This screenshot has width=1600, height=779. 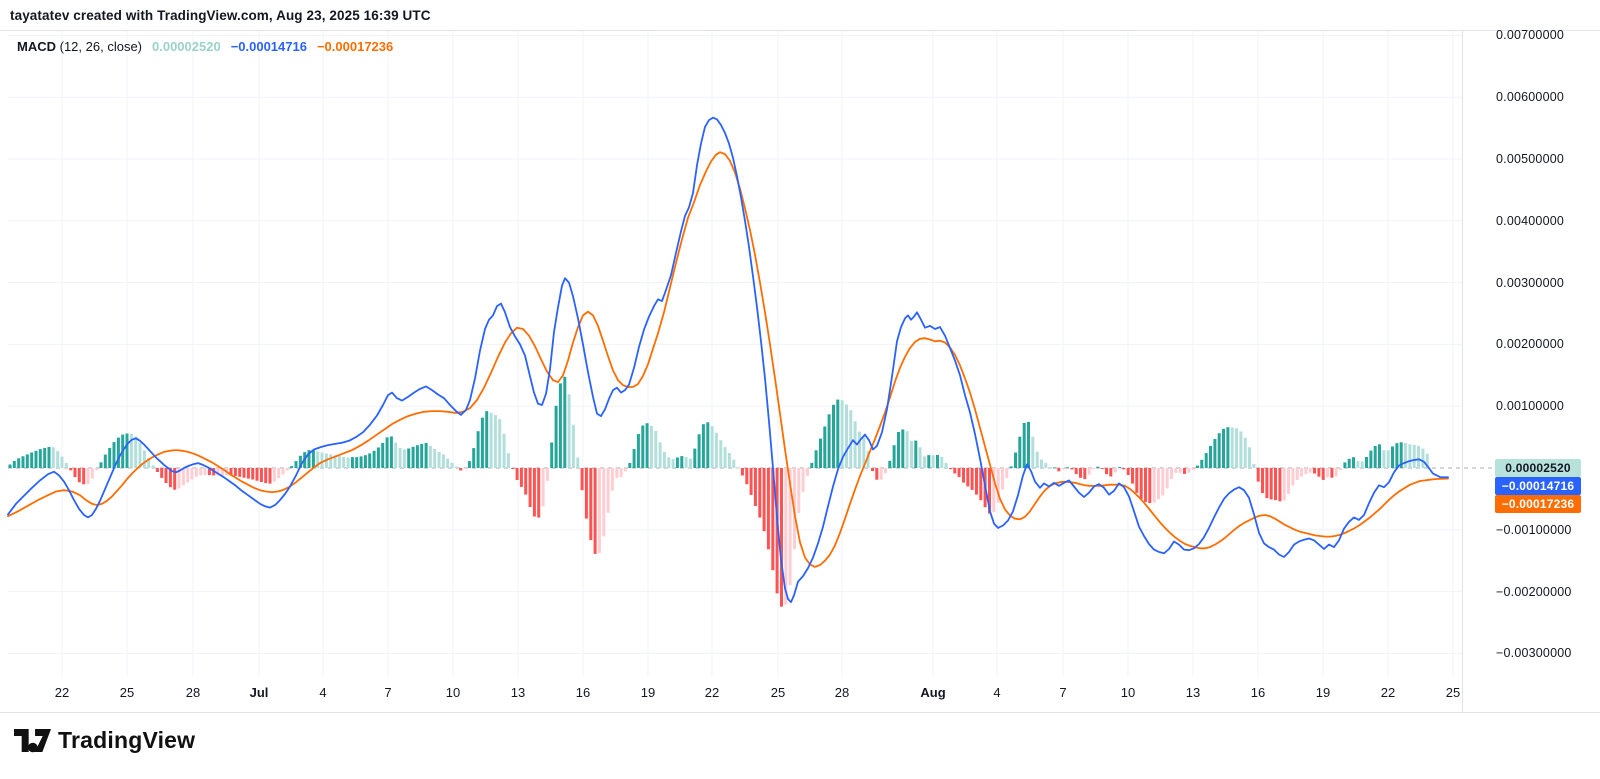 I want to click on price-tick-label: −0.00300000, so click(x=1534, y=653).